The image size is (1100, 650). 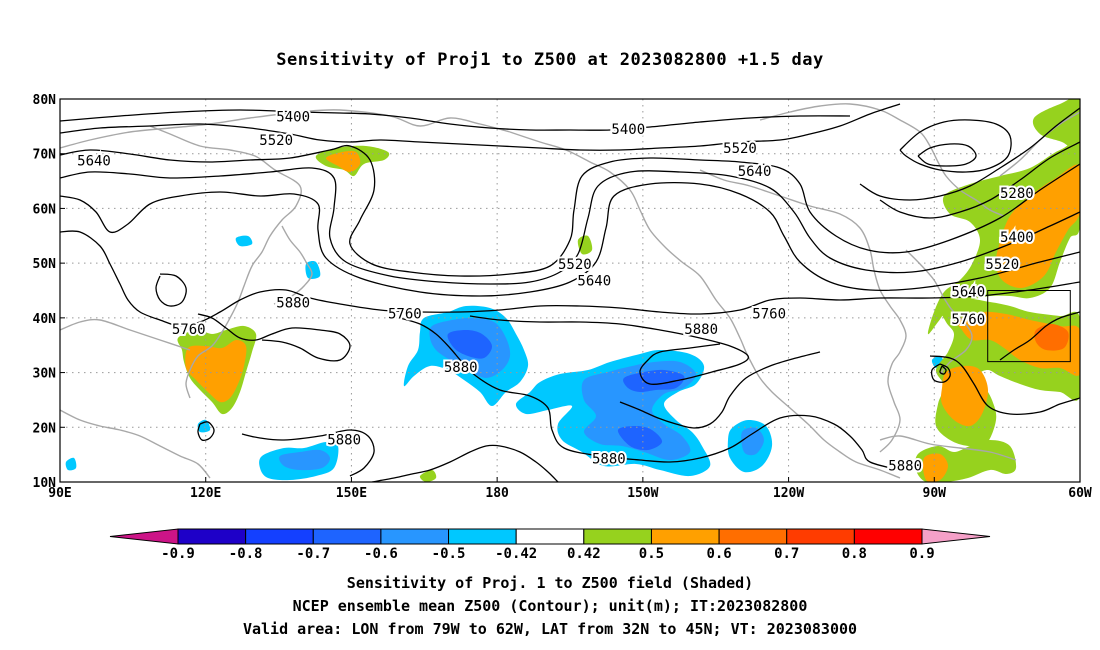 What do you see at coordinates (45, 100) in the screenshot?
I see `lat-label: 80N` at bounding box center [45, 100].